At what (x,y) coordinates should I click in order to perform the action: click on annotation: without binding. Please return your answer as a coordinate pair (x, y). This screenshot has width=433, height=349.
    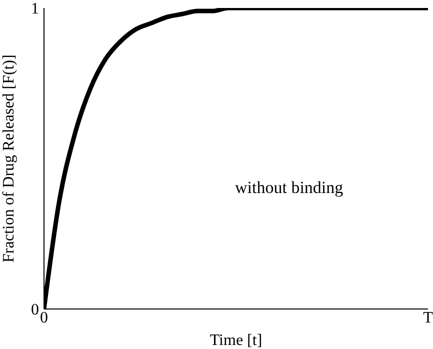
    Looking at the image, I should click on (289, 188).